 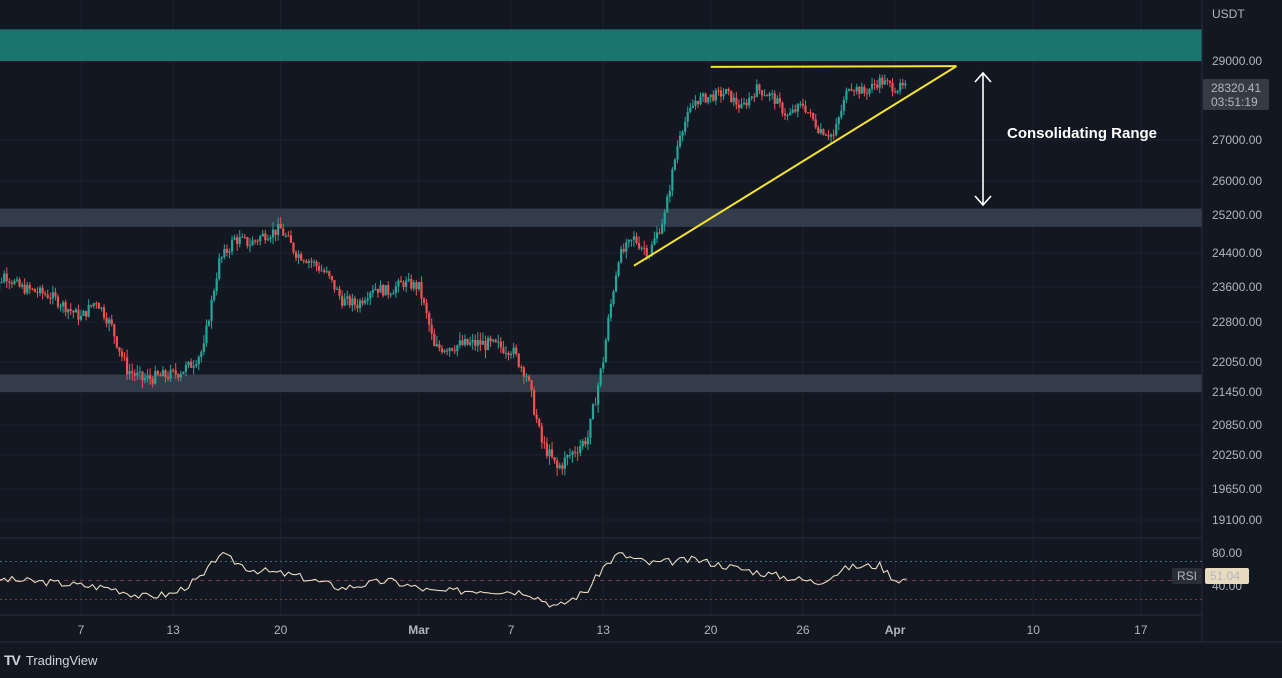 I want to click on price-tick-label: 19650.00, so click(x=1237, y=489).